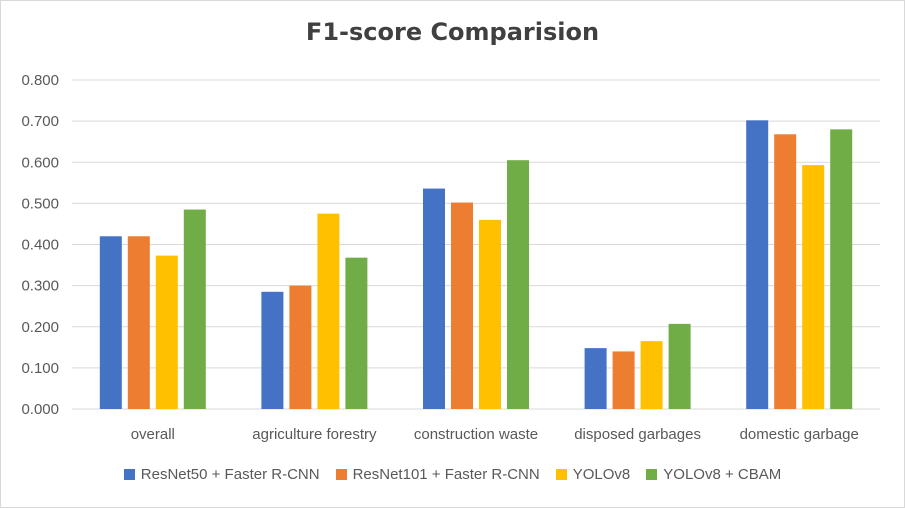 The image size is (905, 508). I want to click on y-tick-label: 0.800, so click(40, 80).